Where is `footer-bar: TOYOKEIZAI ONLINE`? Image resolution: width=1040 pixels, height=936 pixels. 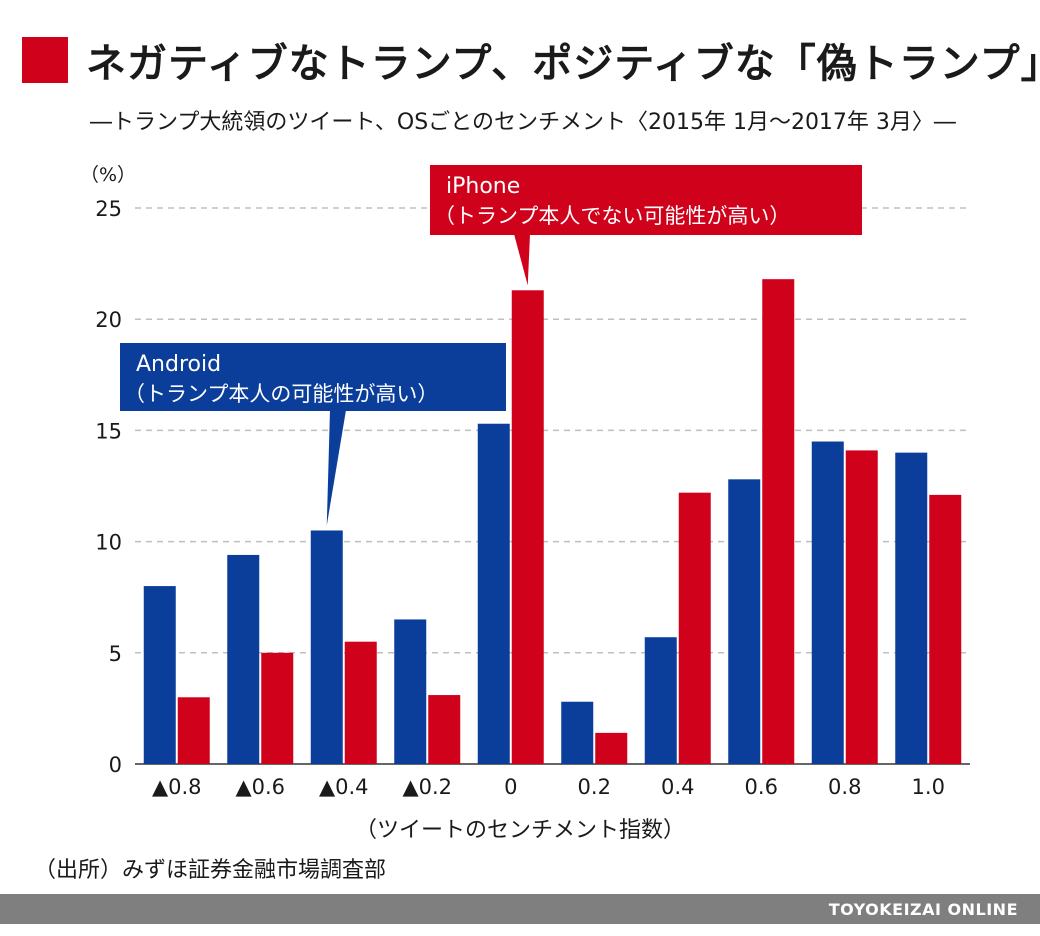 footer-bar: TOYOKEIZAI ONLINE is located at coordinates (520, 909).